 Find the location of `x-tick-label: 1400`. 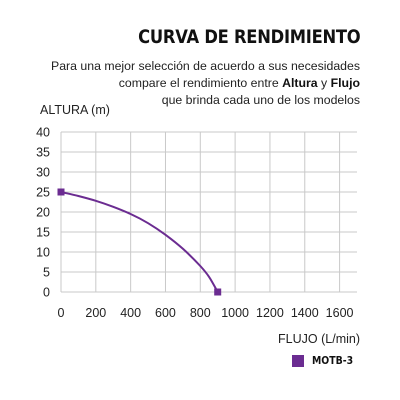

x-tick-label: 1400 is located at coordinates (305, 313).